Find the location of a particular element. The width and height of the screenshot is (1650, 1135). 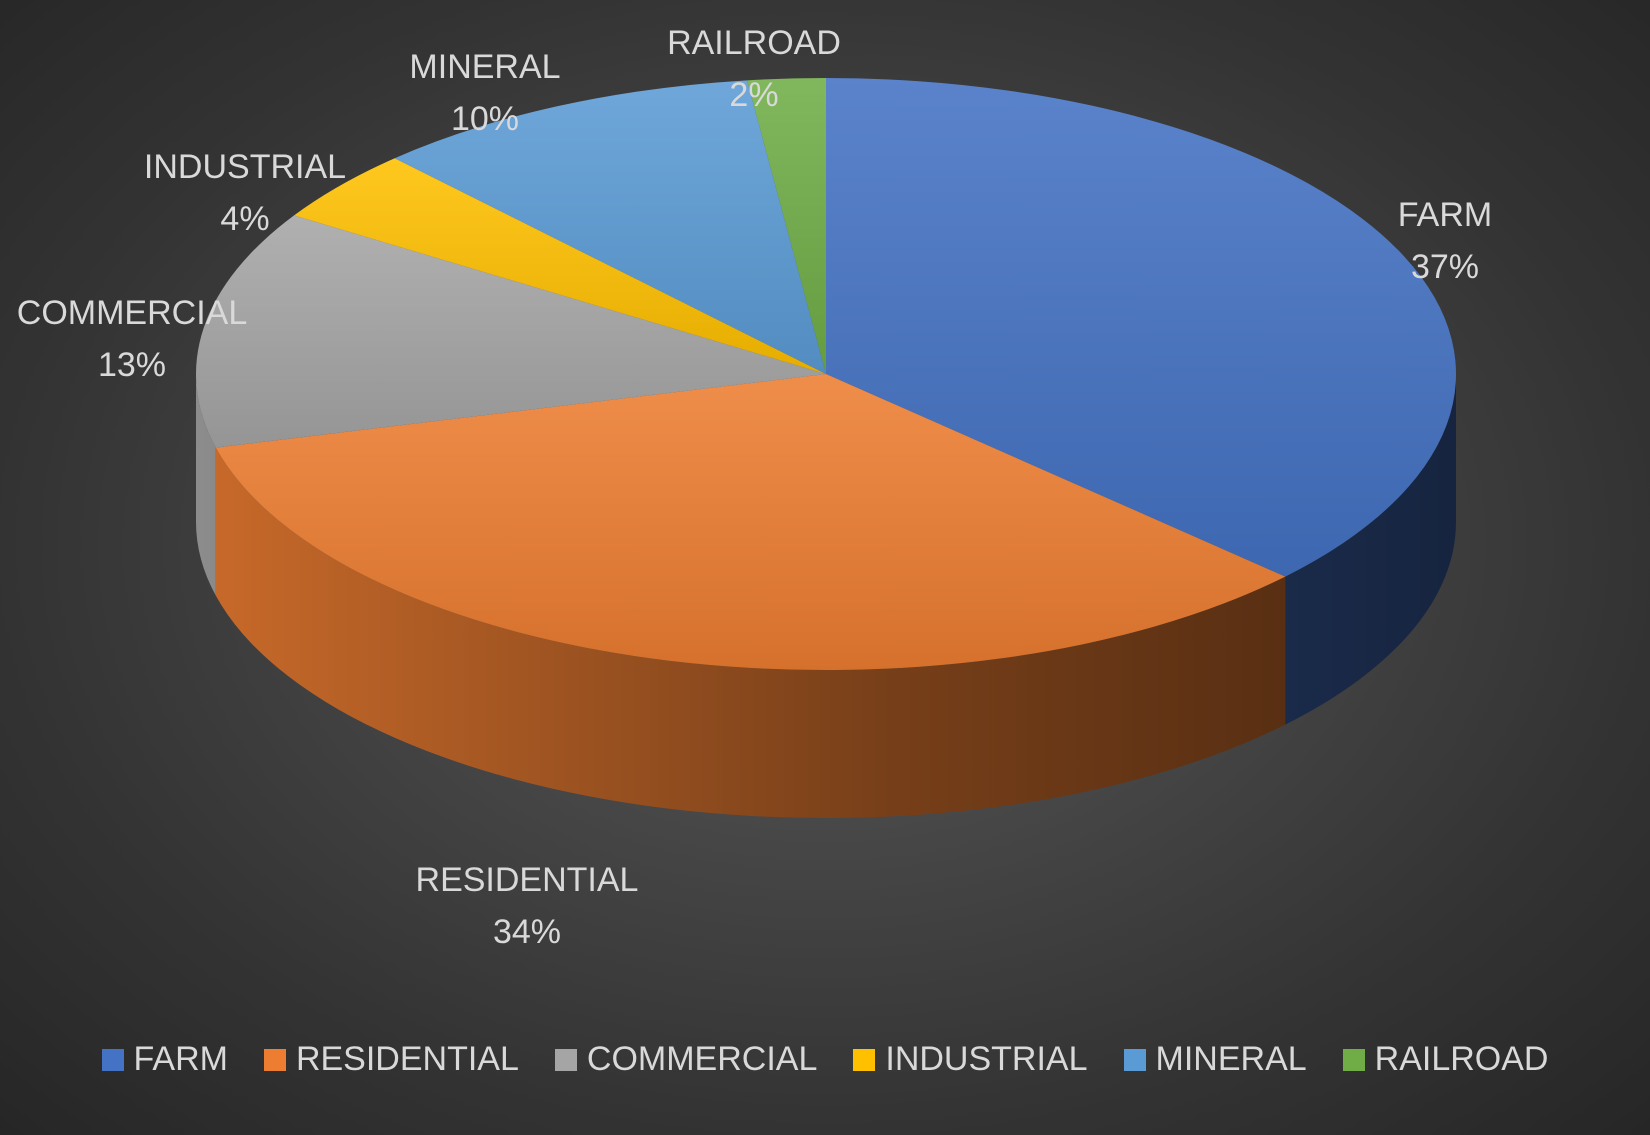

data-label-value-commercial: 13% is located at coordinates (132, 365).